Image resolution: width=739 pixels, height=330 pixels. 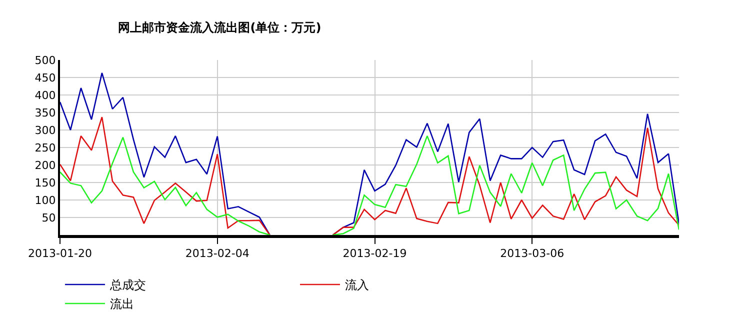 What do you see at coordinates (532, 253) in the screenshot?
I see `x-tick-label: 2013-03-06` at bounding box center [532, 253].